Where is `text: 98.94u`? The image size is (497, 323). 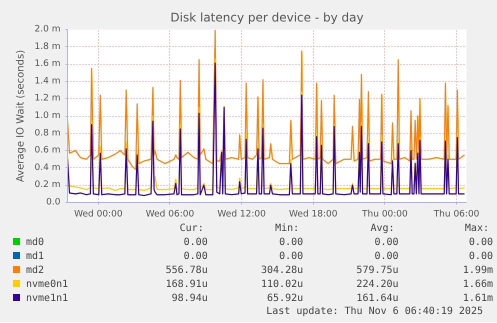
text: 98.94u is located at coordinates (189, 299).